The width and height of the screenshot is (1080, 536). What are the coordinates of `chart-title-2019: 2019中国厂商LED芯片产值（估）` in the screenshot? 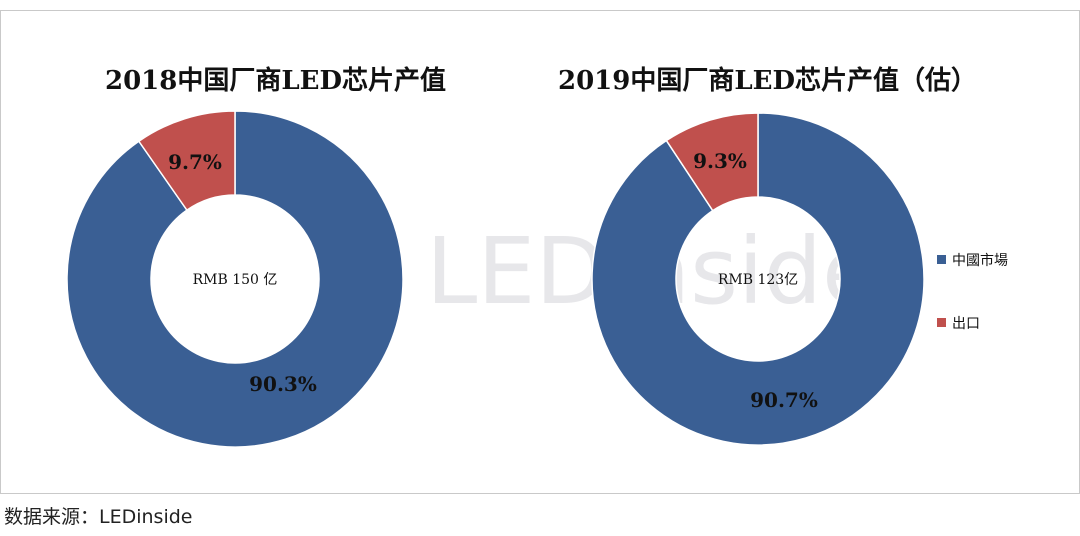 It's located at (768, 81).